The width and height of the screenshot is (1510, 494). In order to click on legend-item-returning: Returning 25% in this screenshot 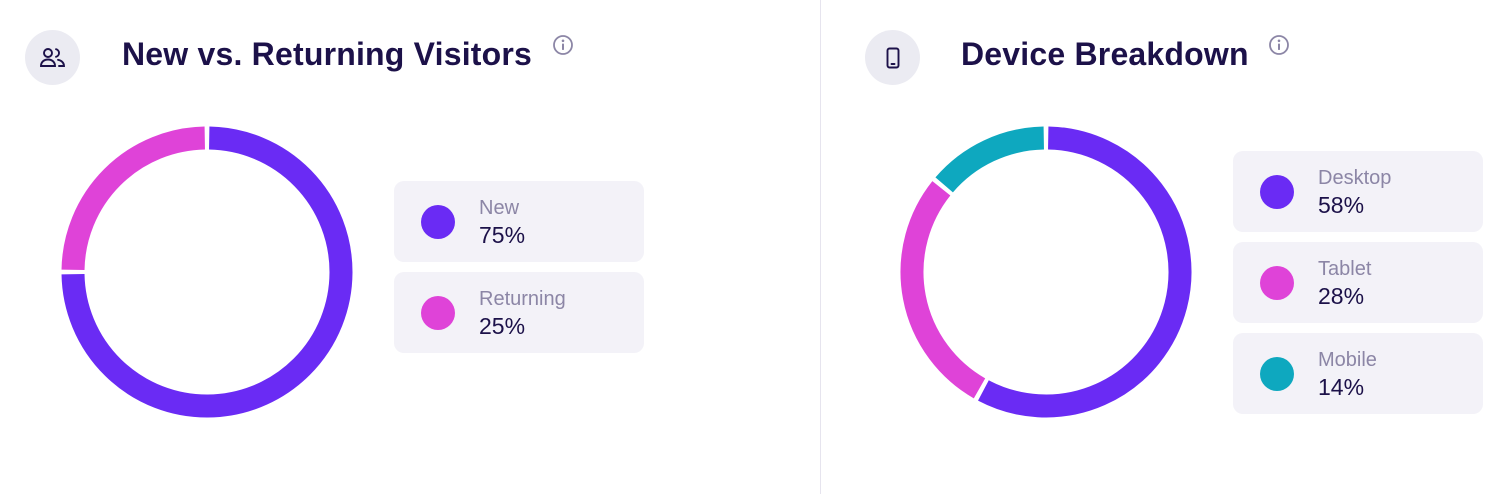, I will do `click(519, 312)`.